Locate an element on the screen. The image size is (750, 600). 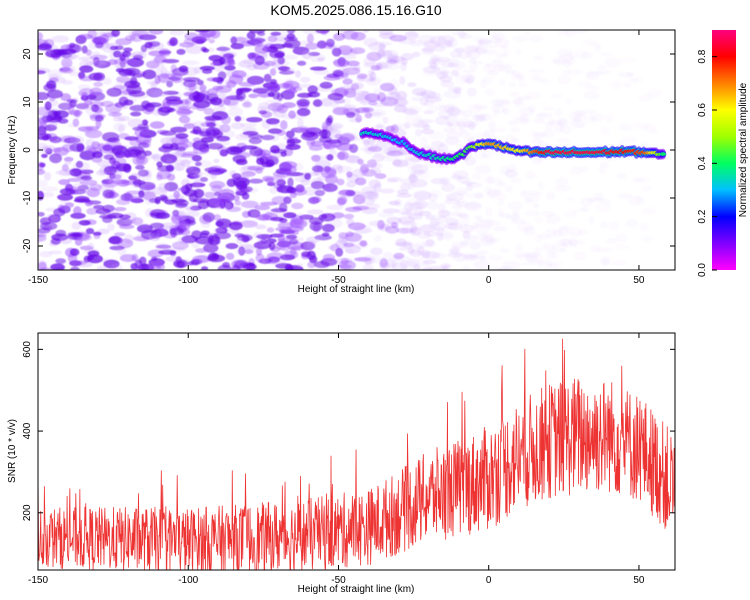
snr-x-axis-label: Height of straight line (km) is located at coordinates (356, 589).